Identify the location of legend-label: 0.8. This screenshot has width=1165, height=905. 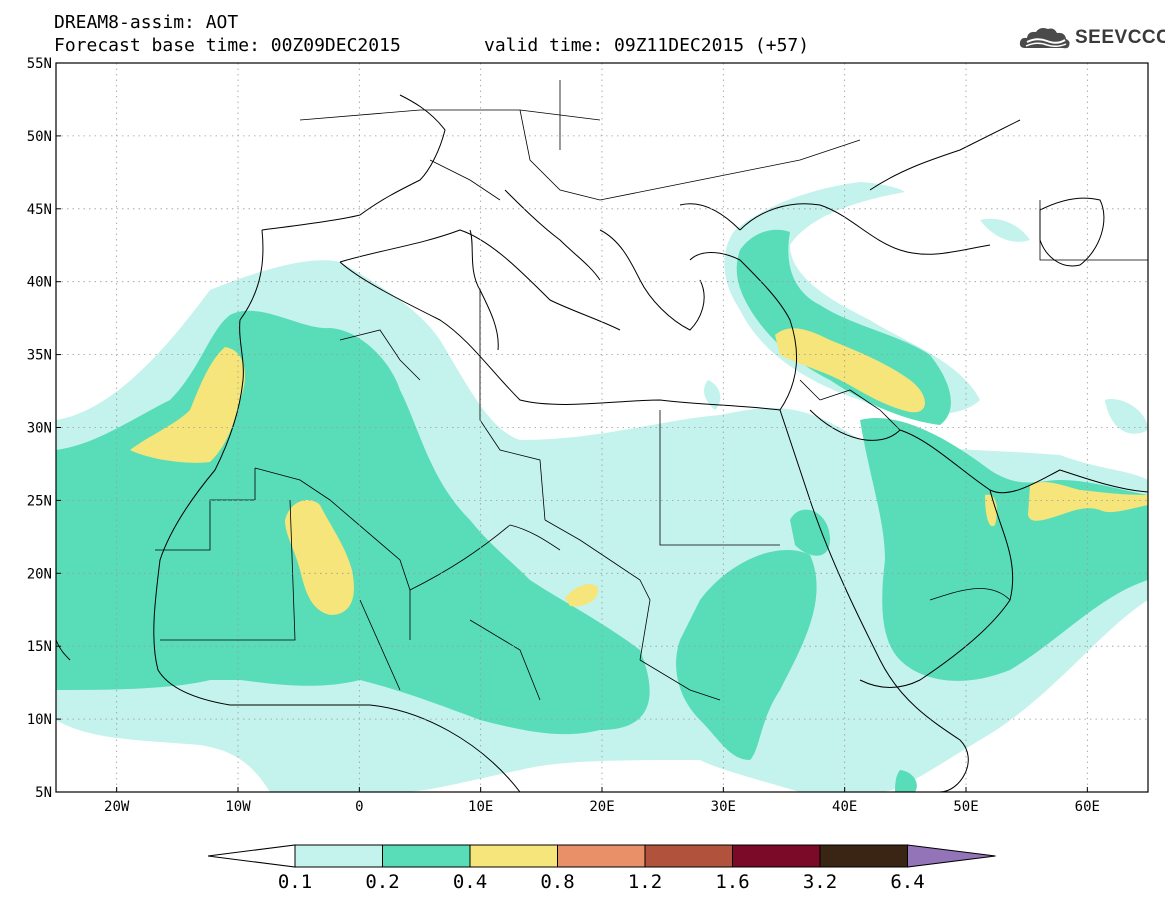
(557, 882).